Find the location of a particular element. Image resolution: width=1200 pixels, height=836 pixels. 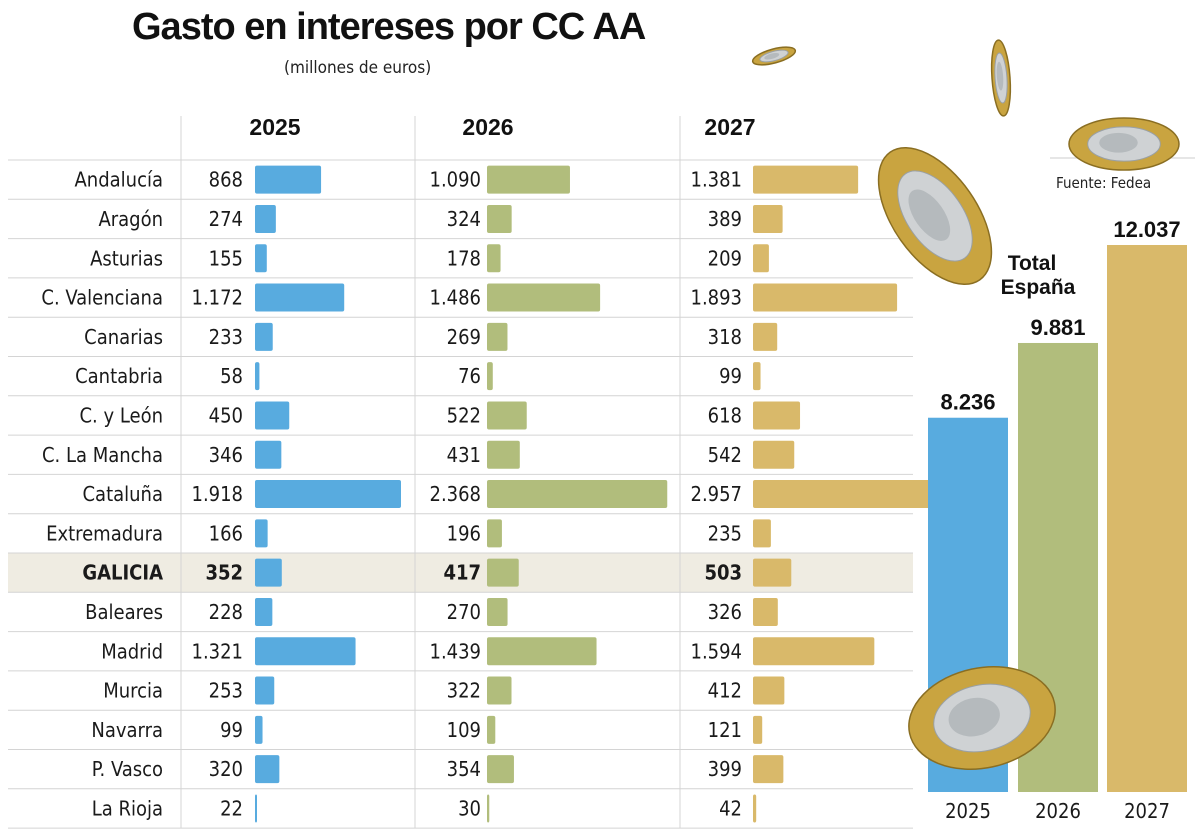

bar-2025-extremadura is located at coordinates (261, 533).